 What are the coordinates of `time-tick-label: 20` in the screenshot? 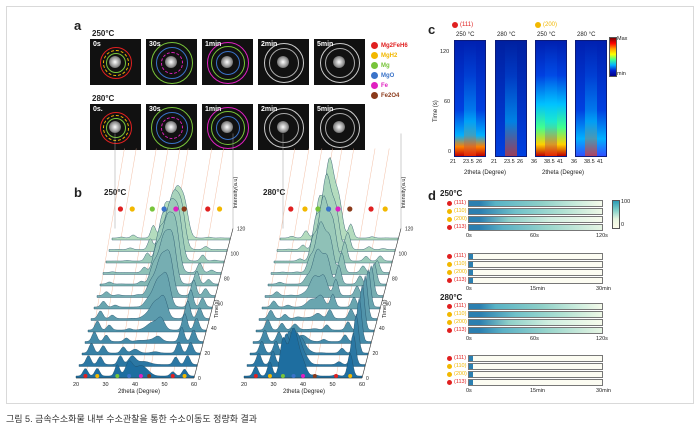 It's located at (376, 354).